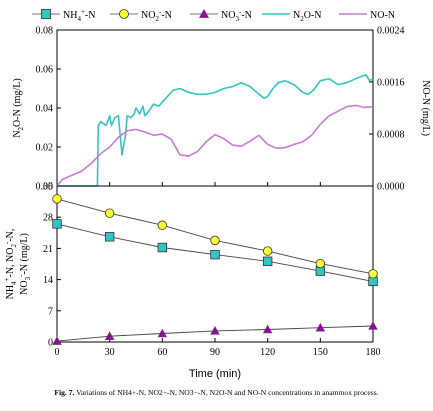 The width and height of the screenshot is (433, 411). Describe the element at coordinates (246, 15) in the screenshot. I see `legend-label-tail-2: -N` at that location.